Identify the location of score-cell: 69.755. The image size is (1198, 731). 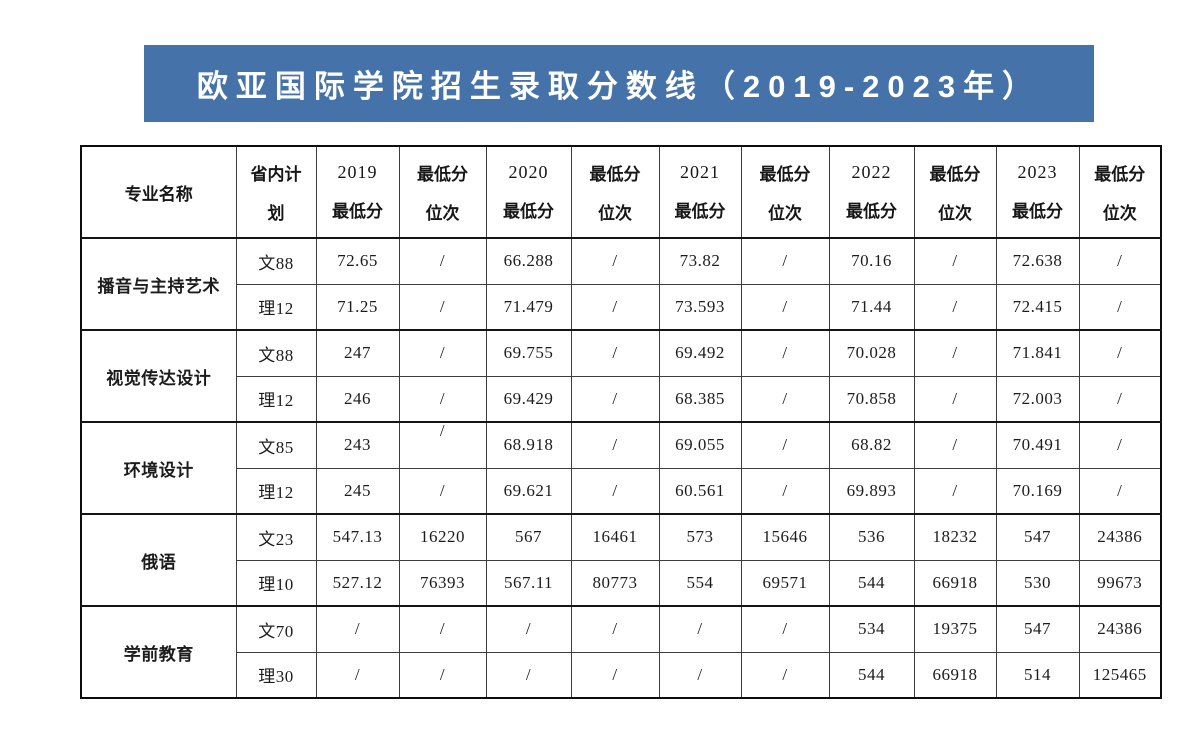
(528, 353).